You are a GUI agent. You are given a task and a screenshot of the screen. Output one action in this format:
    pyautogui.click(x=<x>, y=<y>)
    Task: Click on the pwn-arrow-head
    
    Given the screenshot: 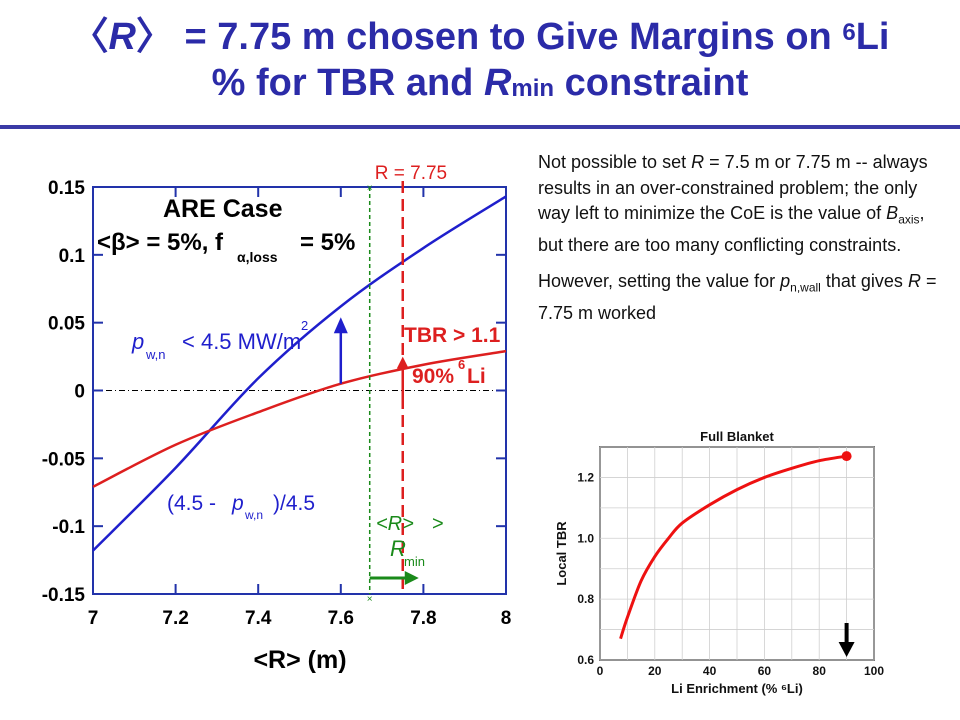 What is the action you would take?
    pyautogui.click(x=340, y=325)
    